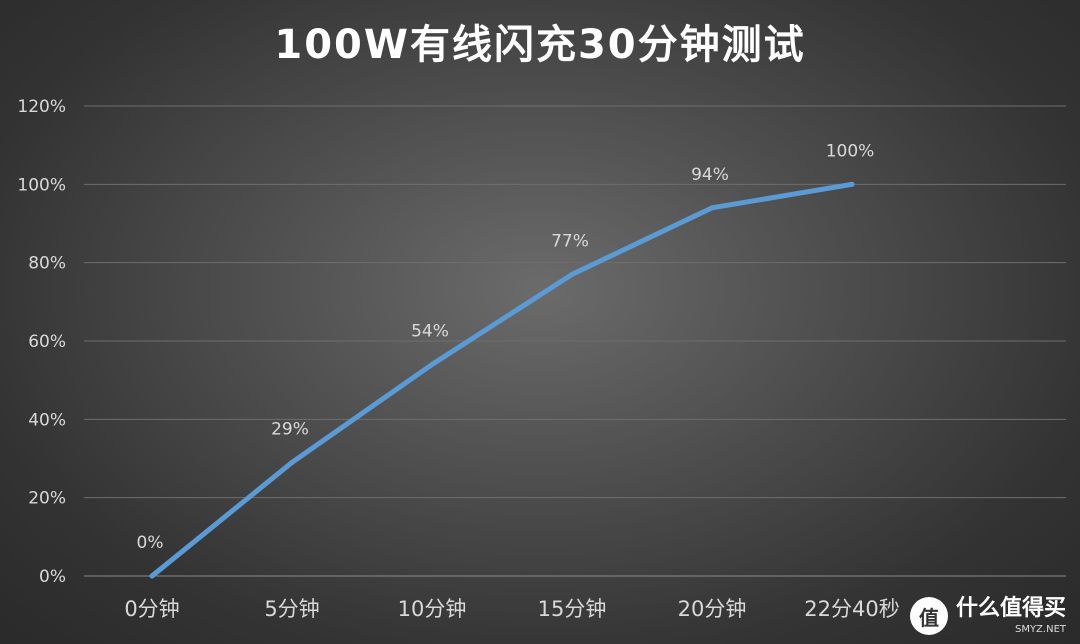 Image resolution: width=1080 pixels, height=644 pixels. I want to click on watermark-text-block: 什么值得买 SMYZ.NET, so click(1010, 615).